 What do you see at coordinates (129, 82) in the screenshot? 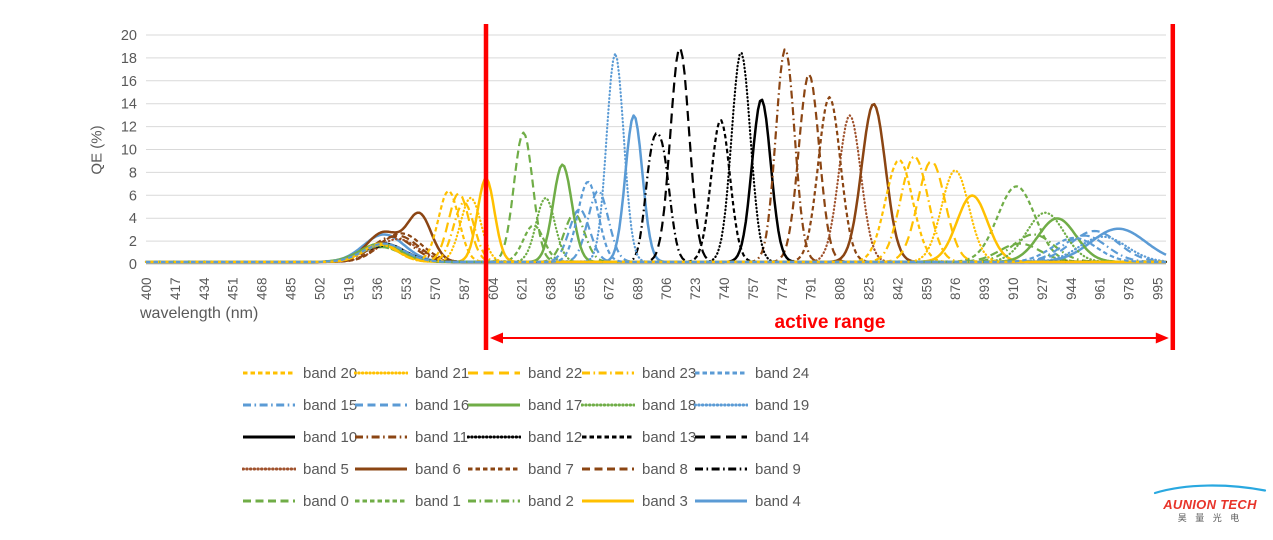
I see `svg-text: 16` at bounding box center [129, 82].